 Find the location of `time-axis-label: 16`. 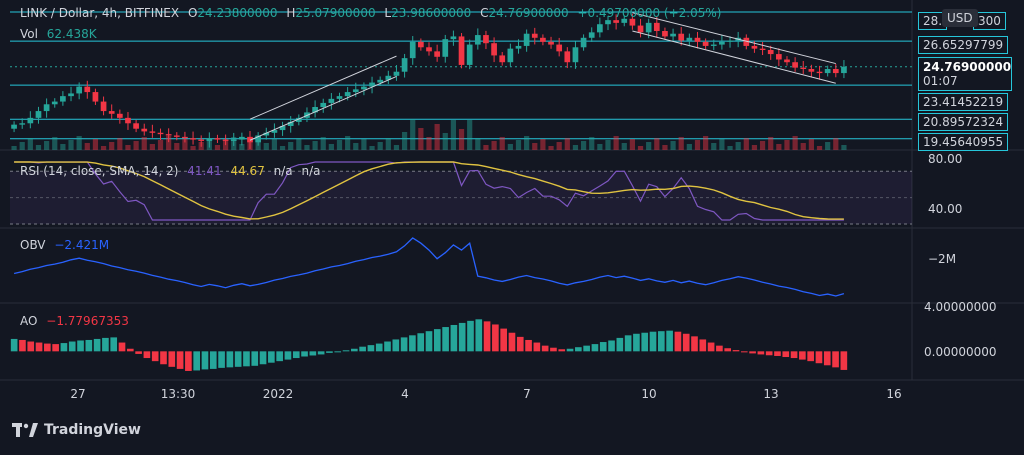

time-axis-label: 16 is located at coordinates (894, 394).